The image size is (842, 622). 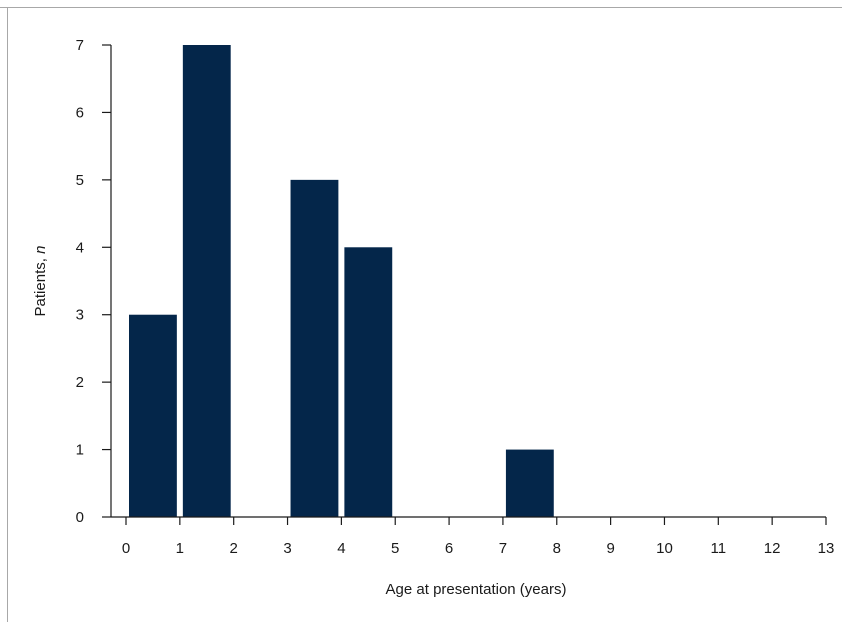 I want to click on y-tick-label-3: 3, so click(x=80, y=315).